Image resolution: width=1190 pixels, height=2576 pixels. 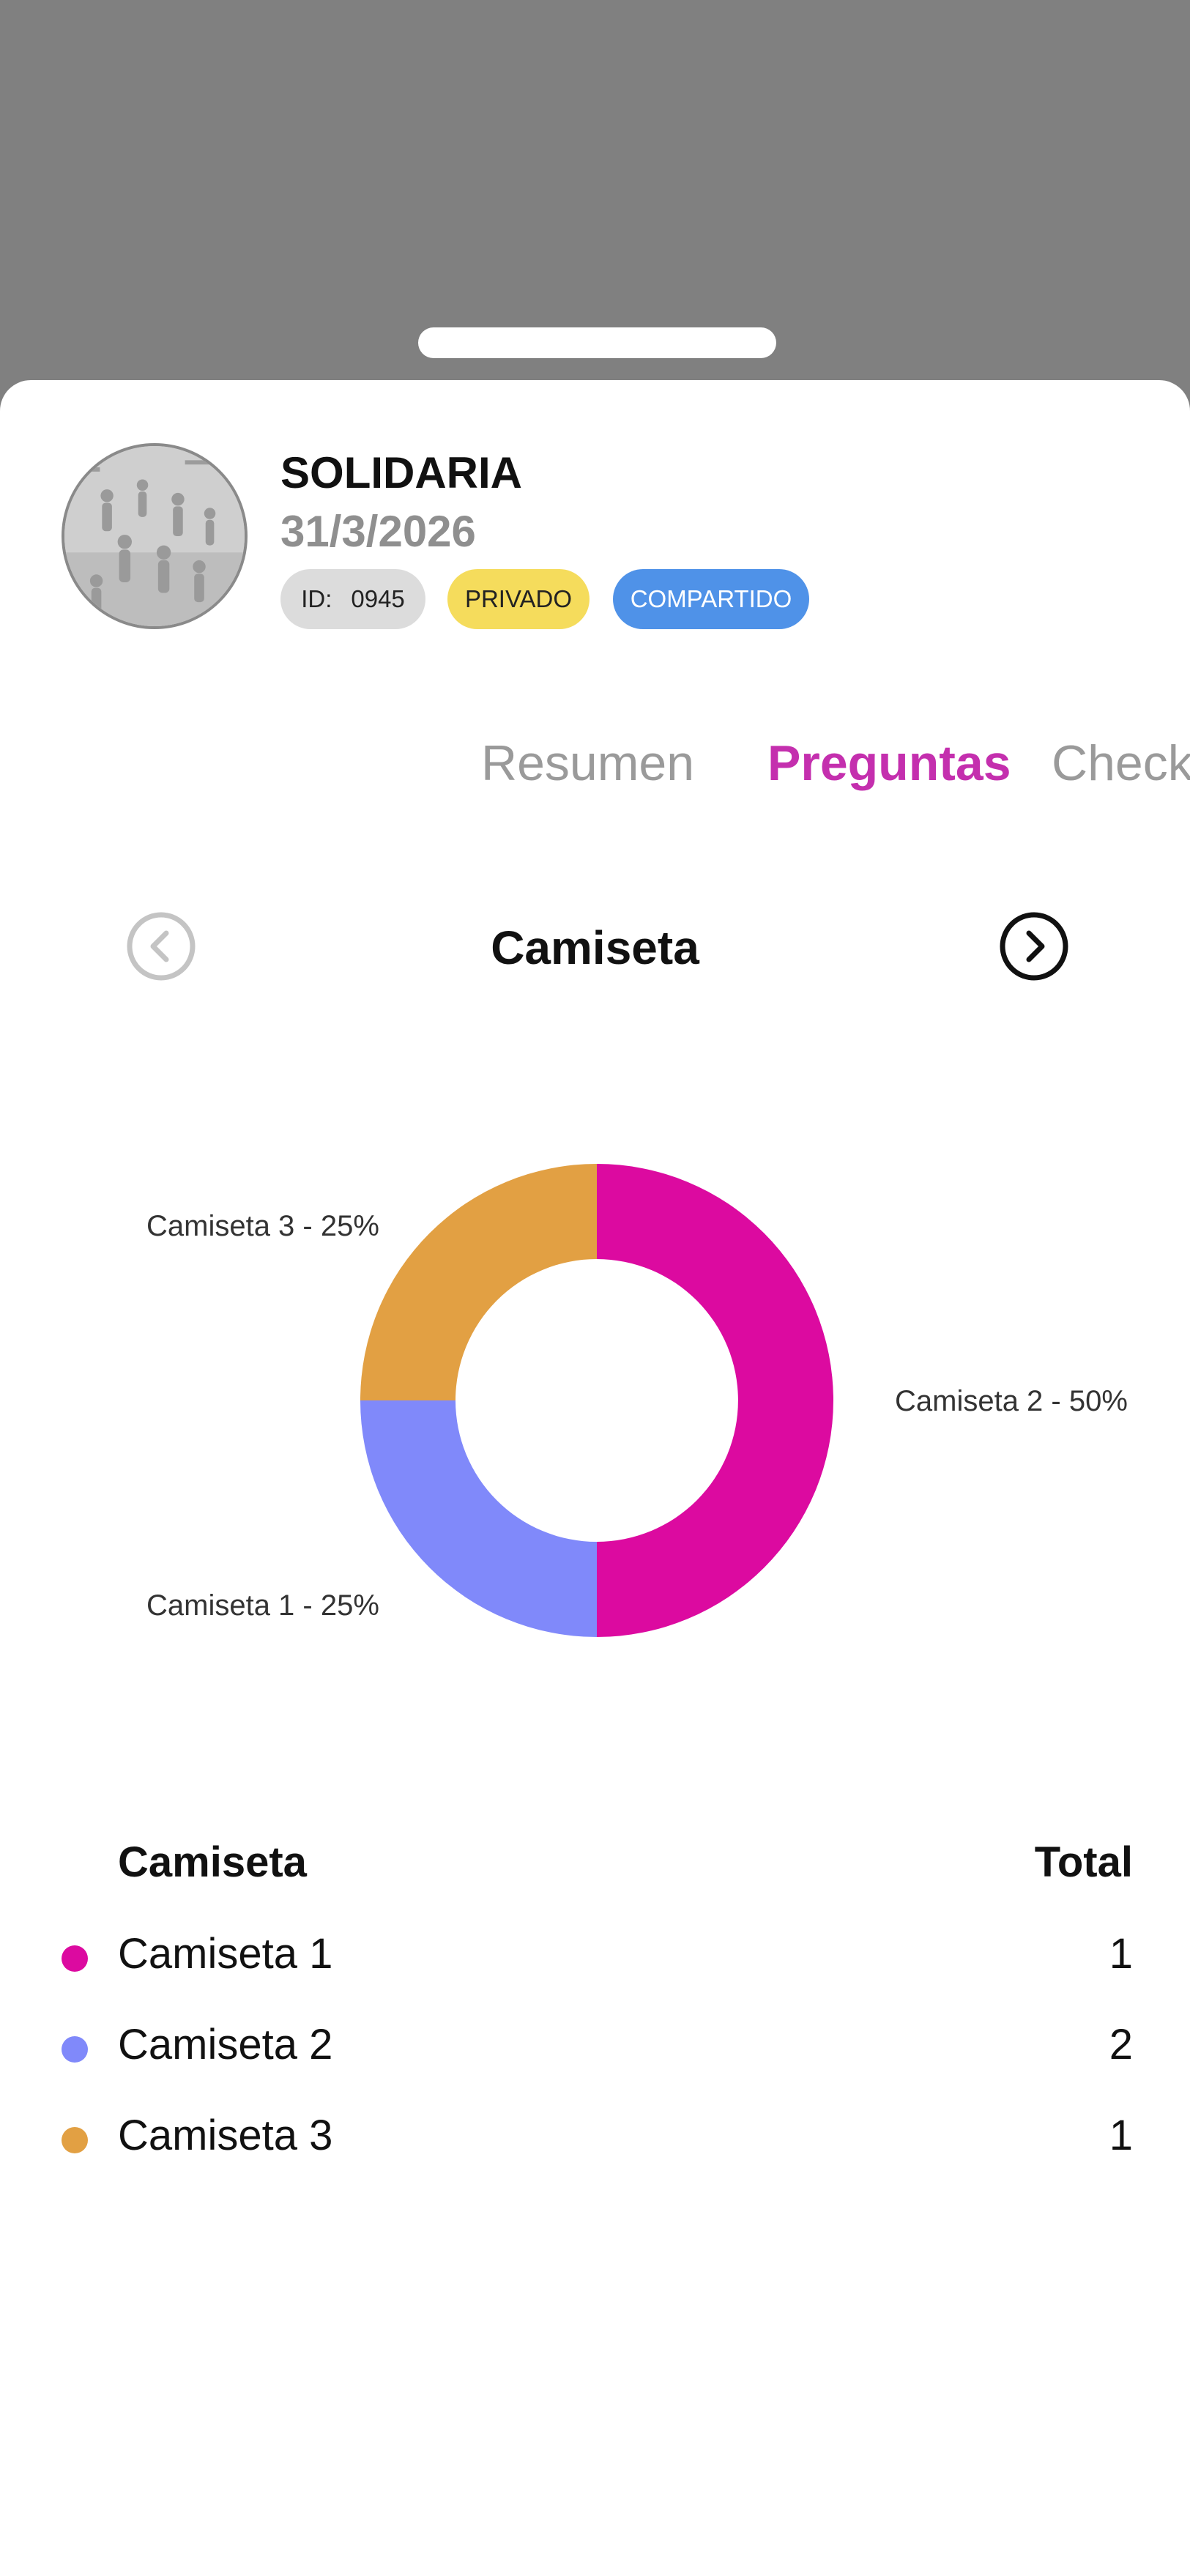 I want to click on tab-bar: Resumen Preguntas Check, so click(x=595, y=768).